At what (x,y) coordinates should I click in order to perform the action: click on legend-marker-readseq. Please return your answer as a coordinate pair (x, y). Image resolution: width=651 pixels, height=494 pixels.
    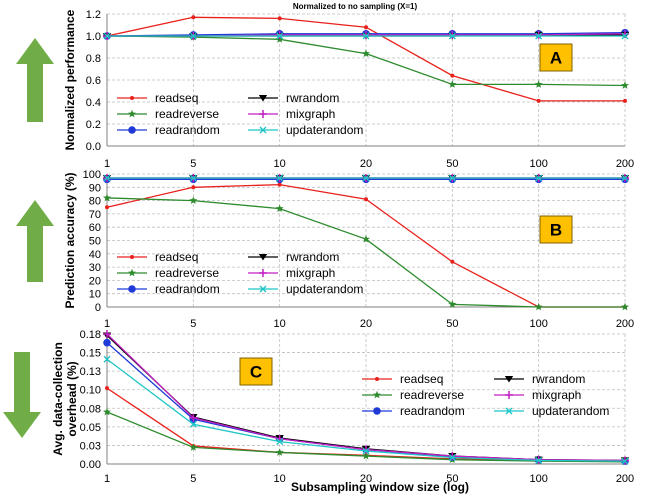
    Looking at the image, I should click on (132, 257).